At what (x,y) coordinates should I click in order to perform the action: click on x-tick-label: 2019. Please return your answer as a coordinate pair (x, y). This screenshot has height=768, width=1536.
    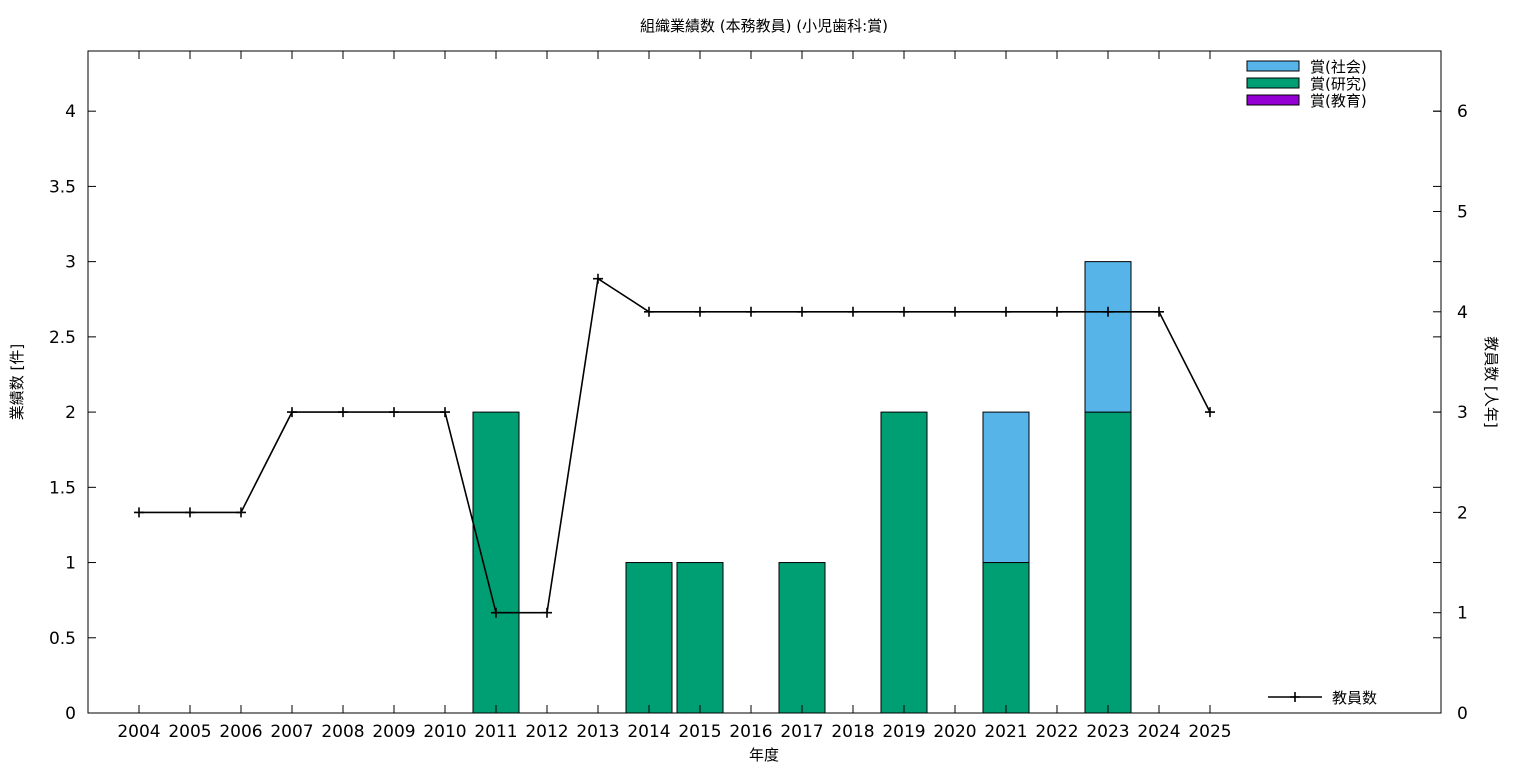
    Looking at the image, I should click on (903, 732).